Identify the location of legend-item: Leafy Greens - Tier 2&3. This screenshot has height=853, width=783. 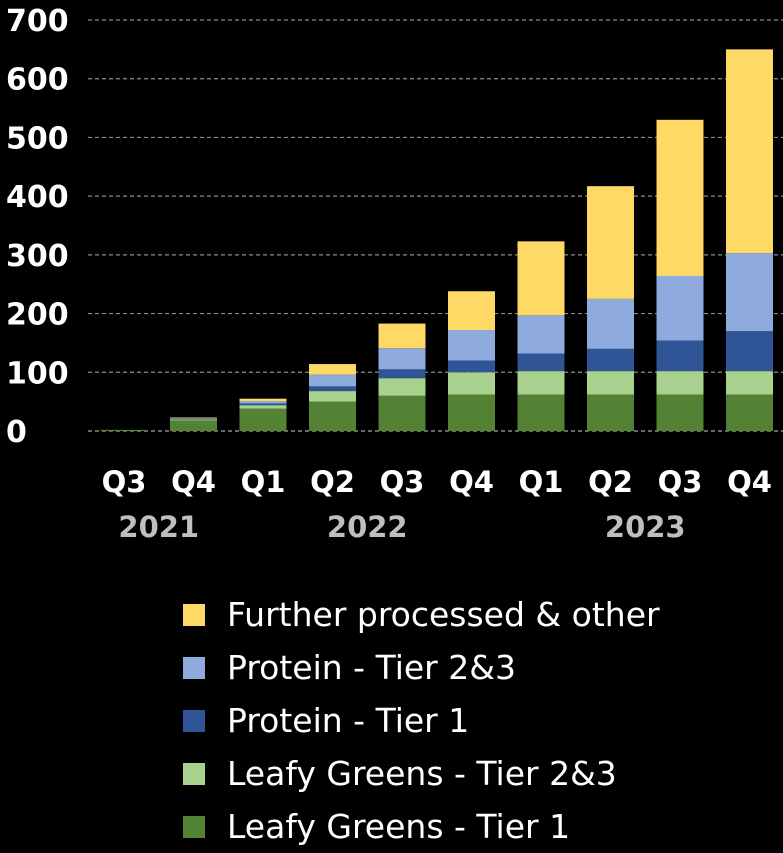
(421, 773).